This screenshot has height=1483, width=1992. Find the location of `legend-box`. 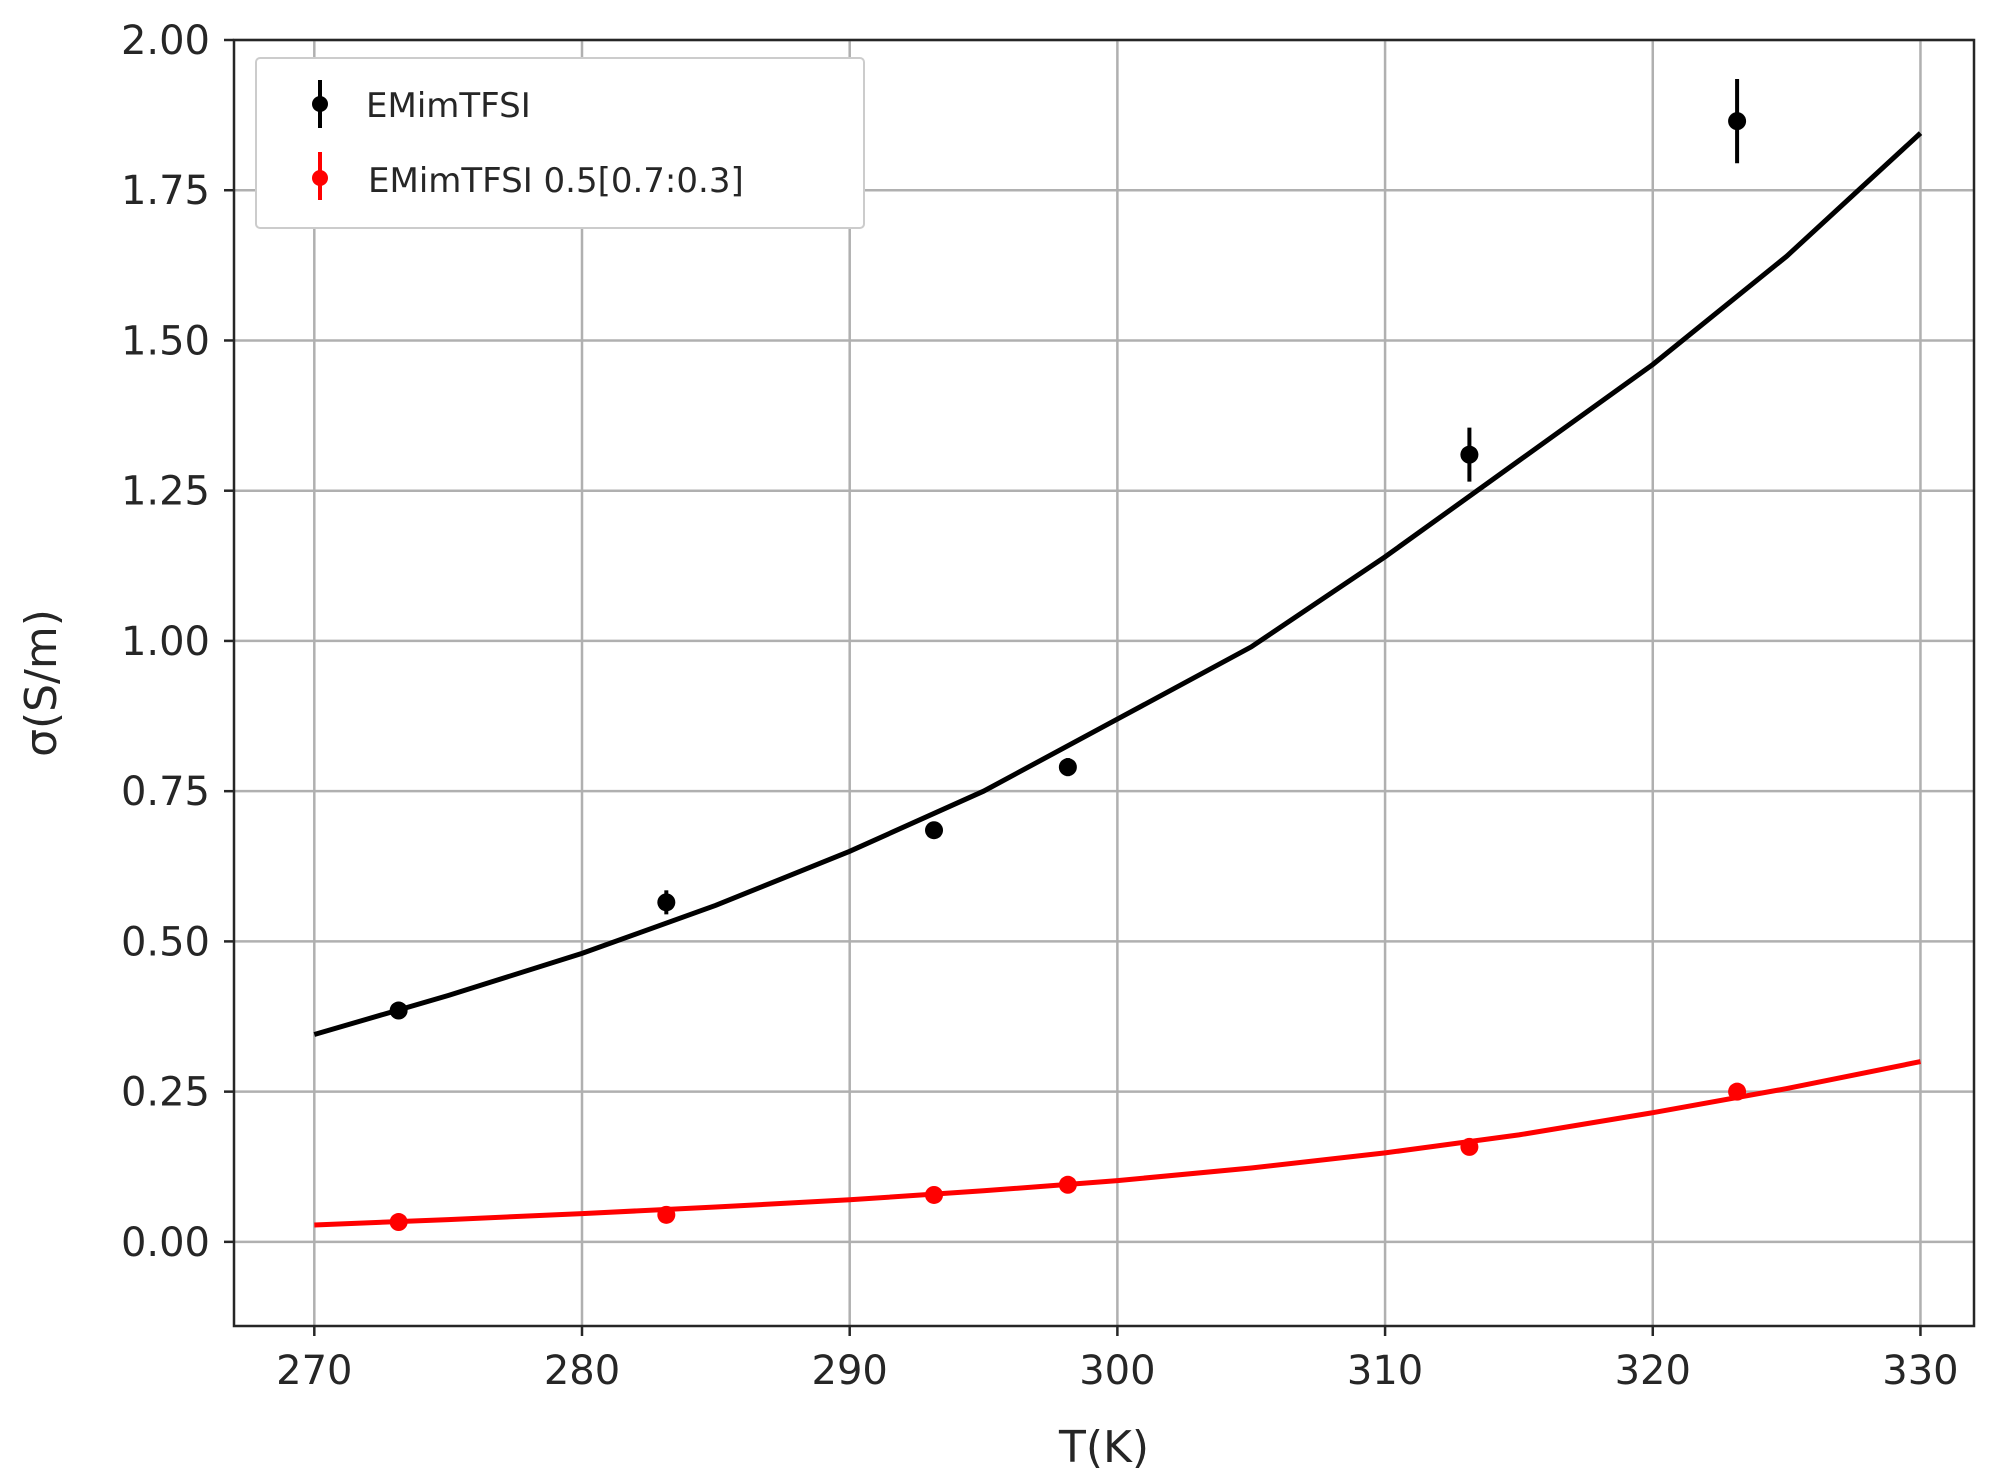

legend-box is located at coordinates (560, 143).